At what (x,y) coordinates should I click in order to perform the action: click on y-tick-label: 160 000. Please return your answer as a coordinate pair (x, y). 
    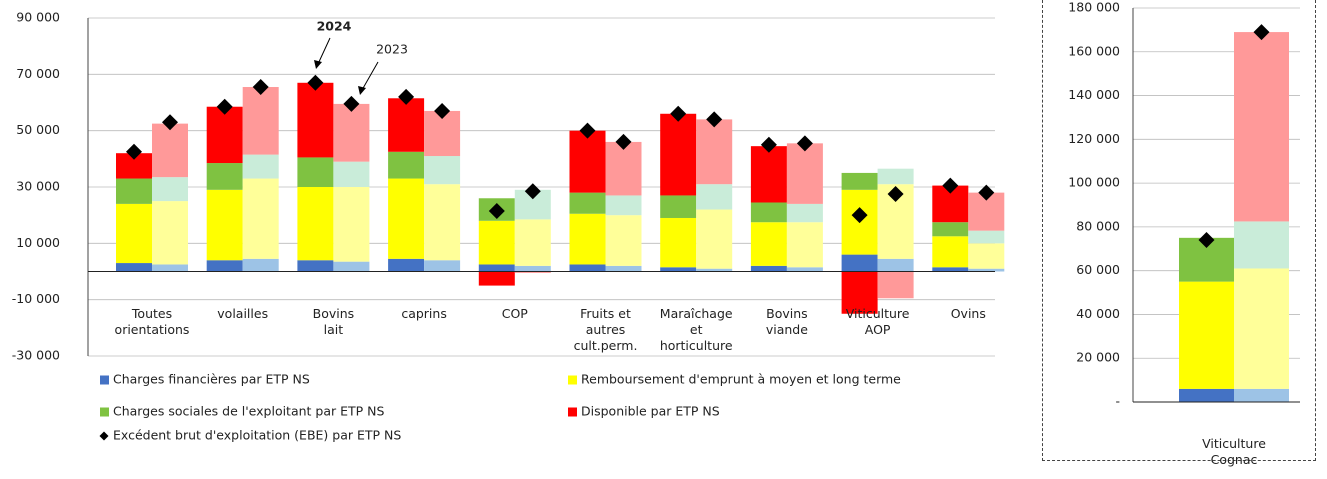
    Looking at the image, I should click on (1094, 50).